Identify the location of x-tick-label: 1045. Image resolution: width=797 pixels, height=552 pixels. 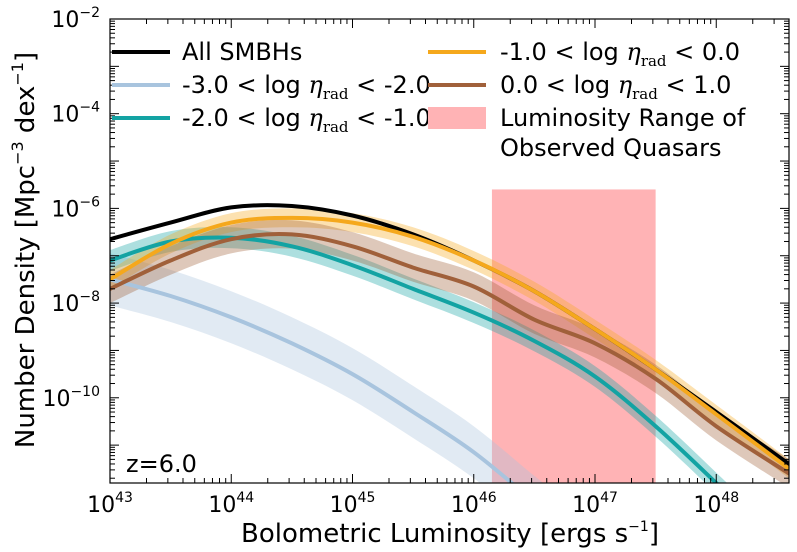
(353, 504).